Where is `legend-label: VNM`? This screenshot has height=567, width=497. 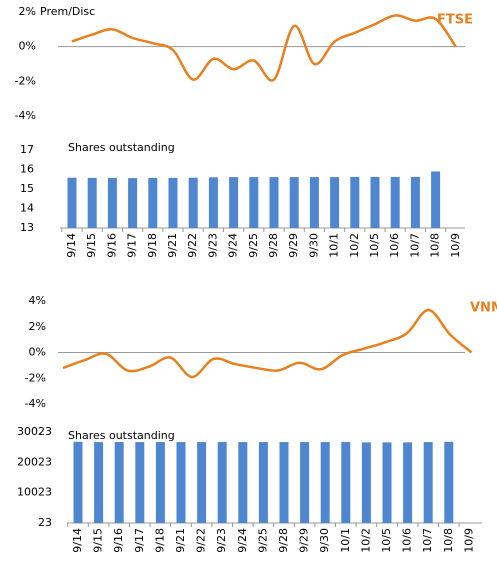
legend-label: VNM is located at coordinates (483, 308).